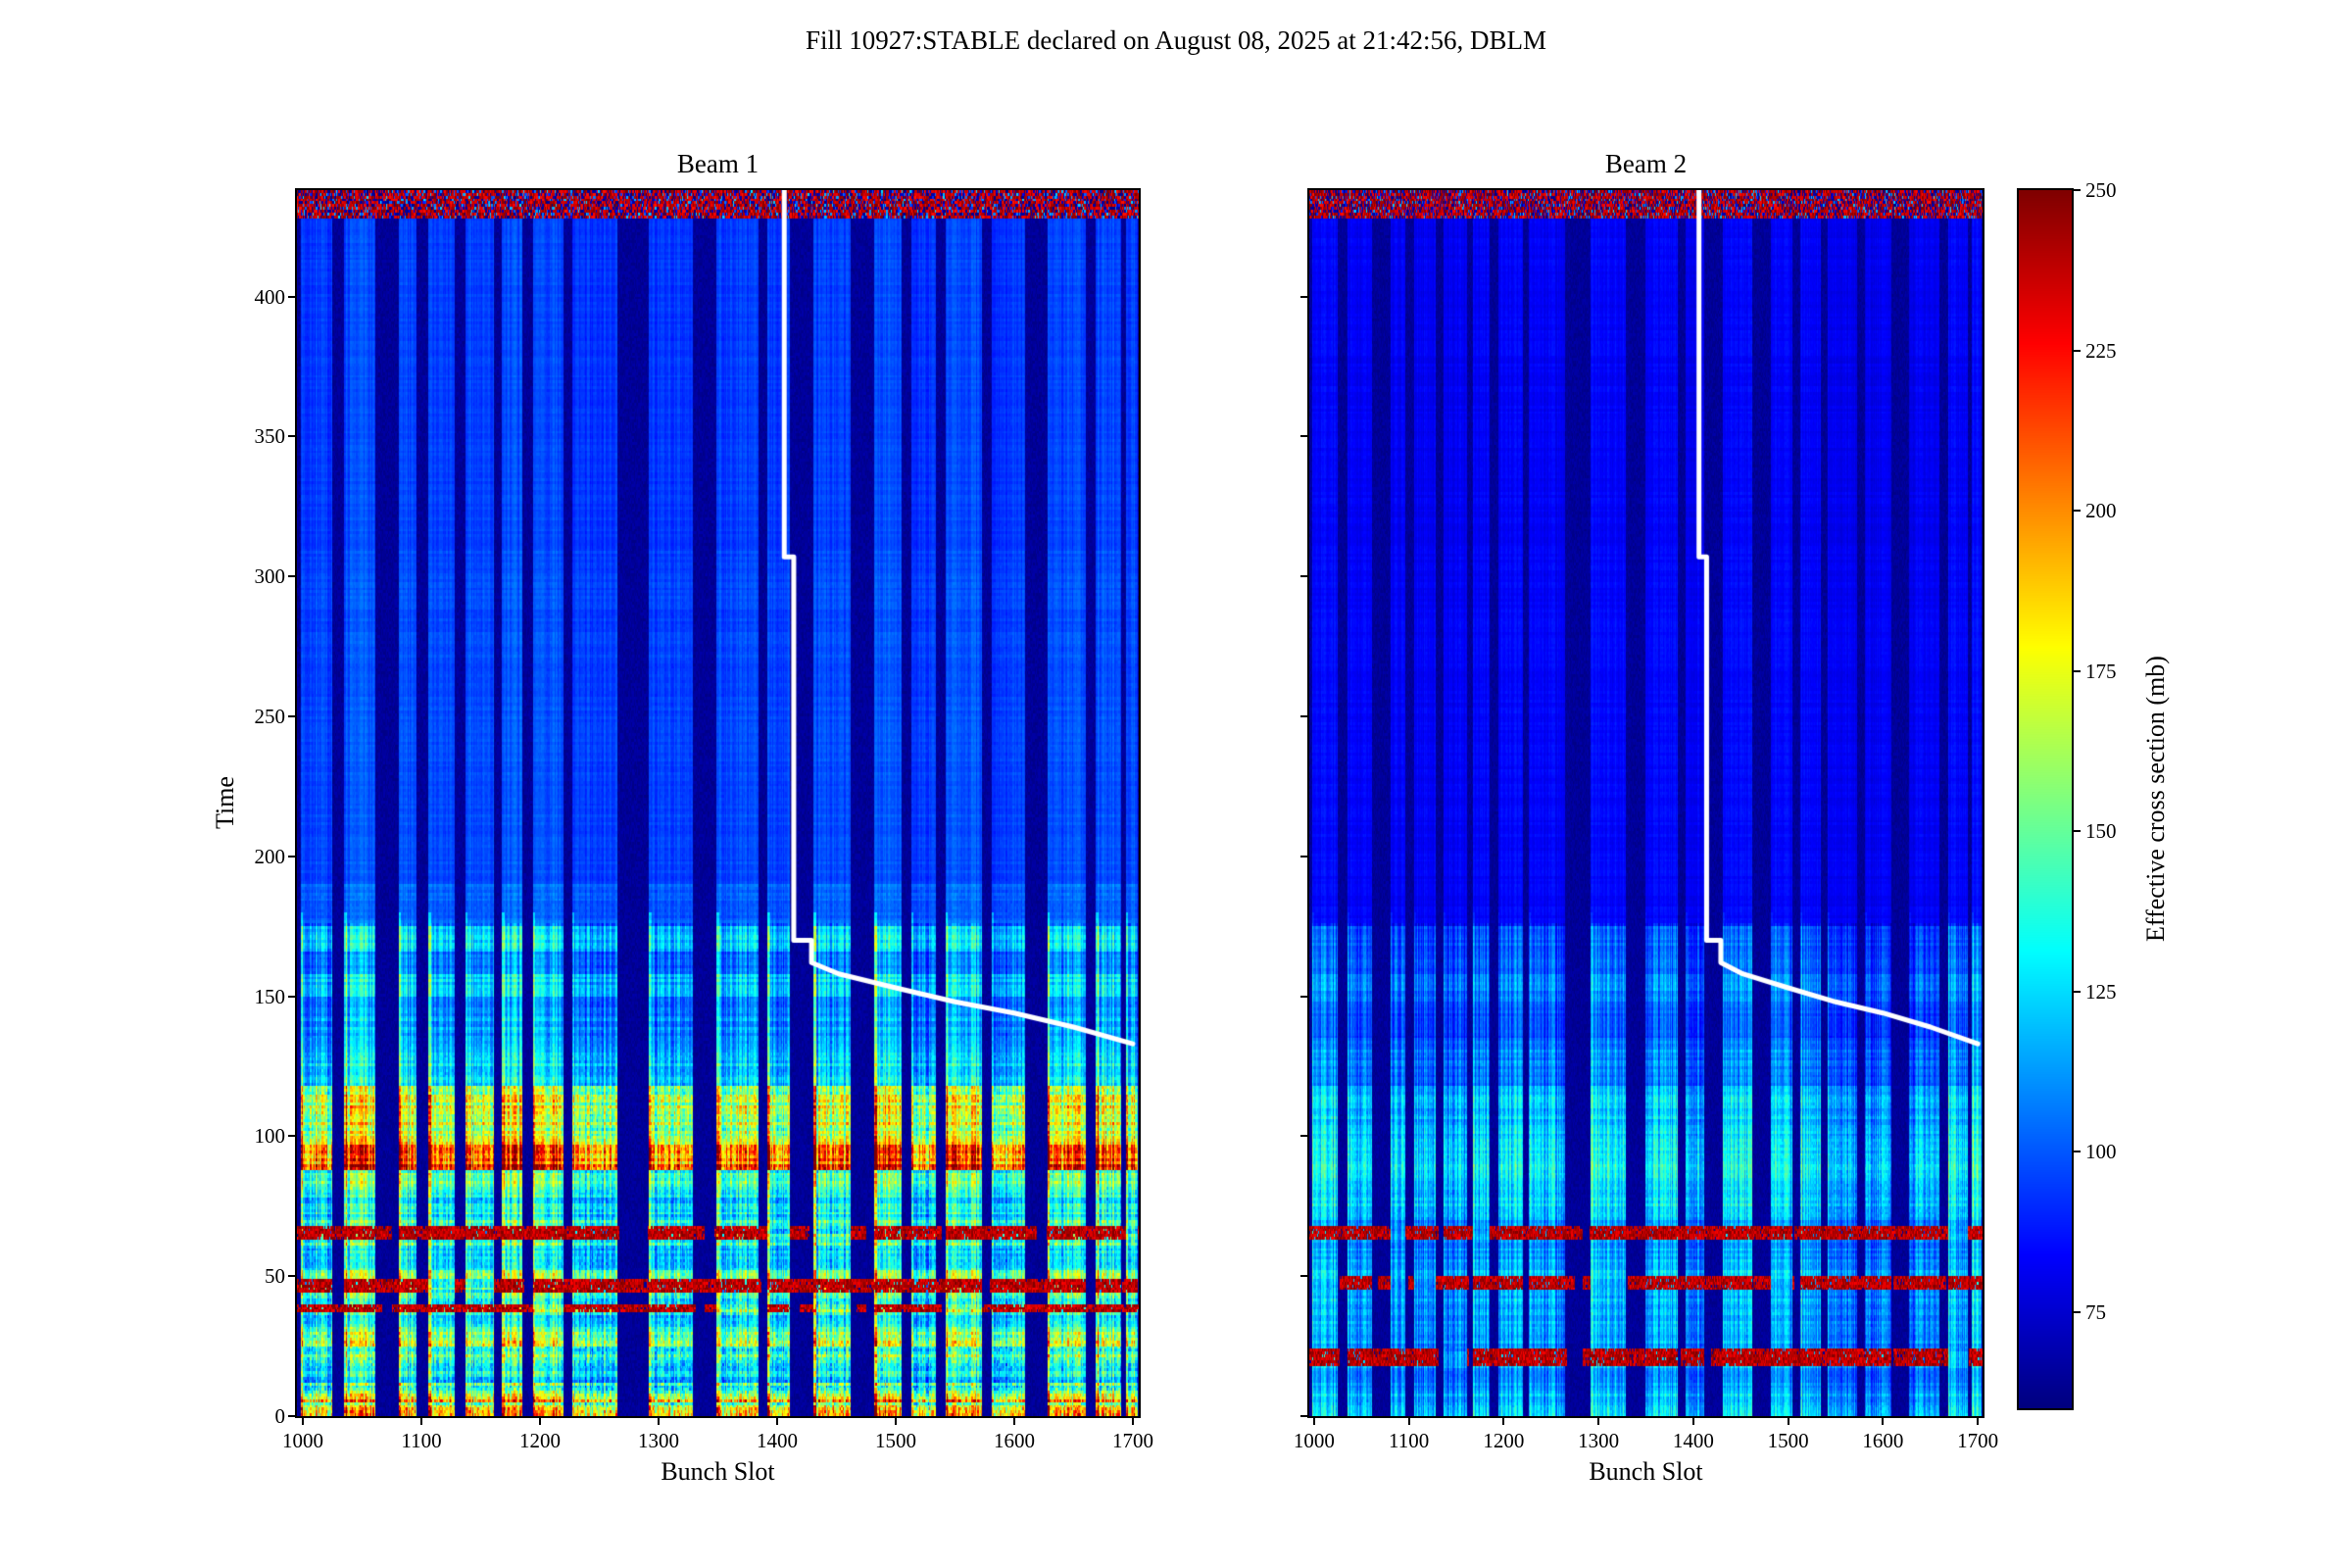  I want to click on colorbar-label: Effective cross section (mb), so click(2155, 799).